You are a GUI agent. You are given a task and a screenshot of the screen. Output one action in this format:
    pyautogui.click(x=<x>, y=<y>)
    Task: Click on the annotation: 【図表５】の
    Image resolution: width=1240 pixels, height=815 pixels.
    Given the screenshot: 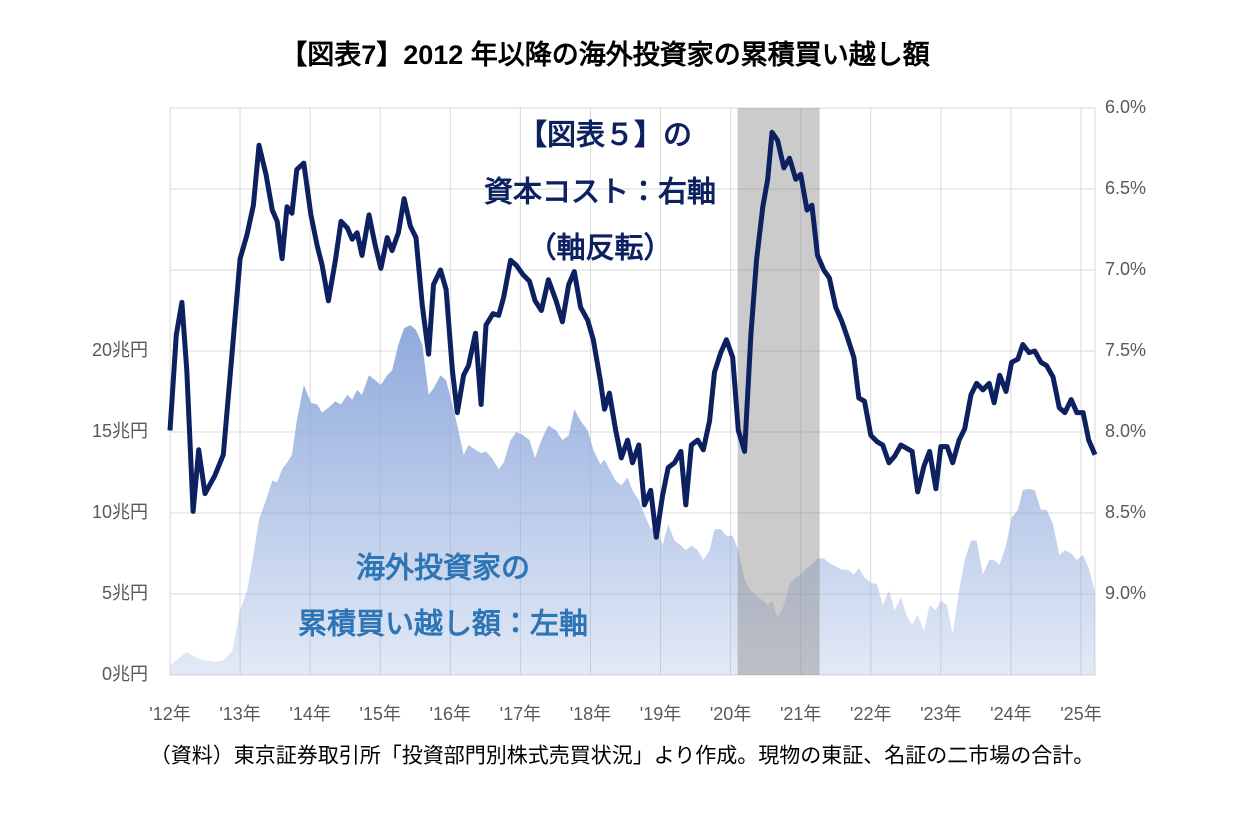 What is the action you would take?
    pyautogui.click(x=605, y=135)
    